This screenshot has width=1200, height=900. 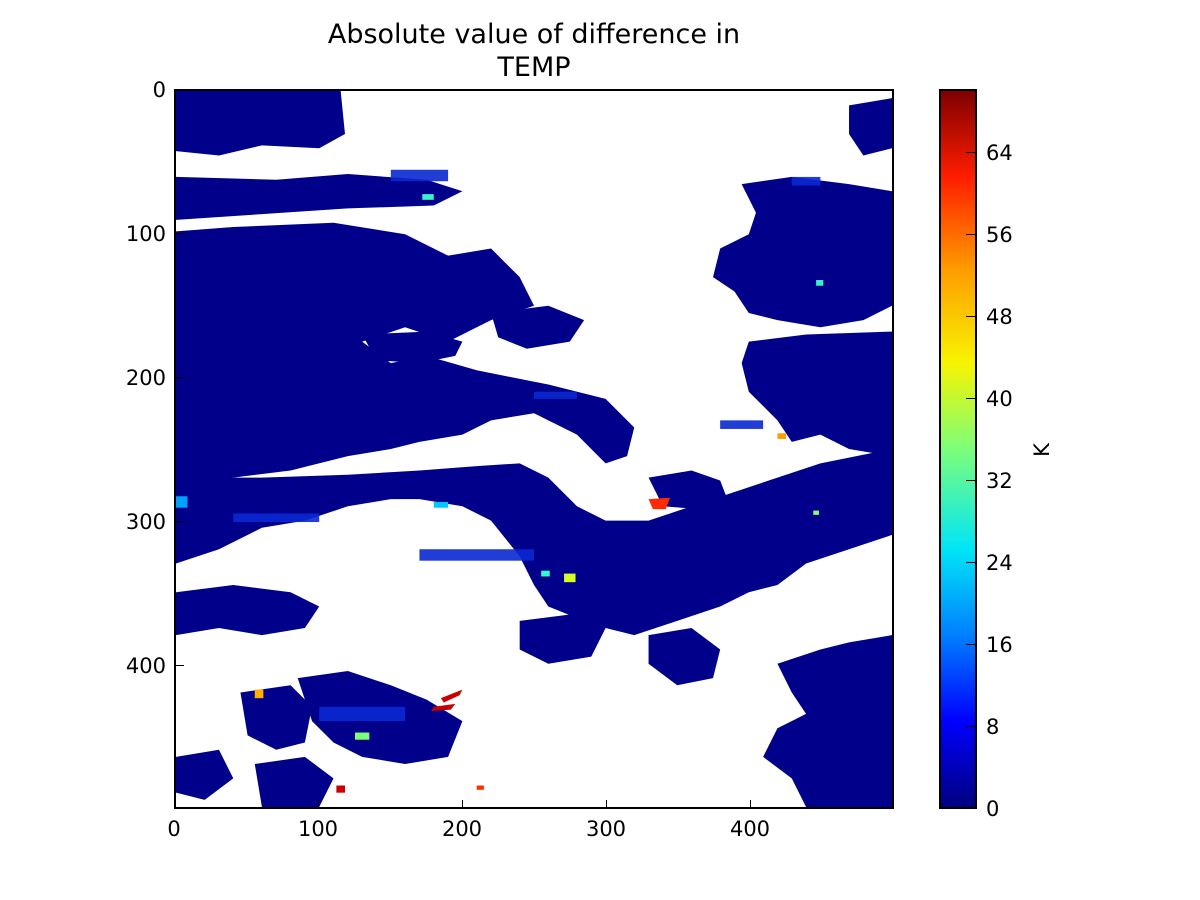 What do you see at coordinates (145, 522) in the screenshot?
I see `y-tick-label: 300` at bounding box center [145, 522].